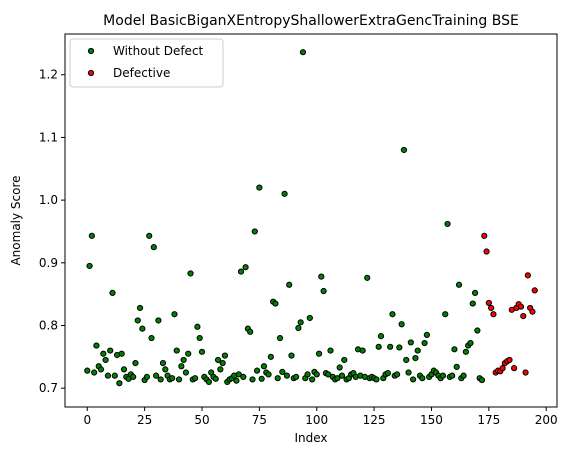 Image resolution: width=571 pixels, height=455 pixels. I want to click on y-tick-label: 0.7, so click(48, 388).